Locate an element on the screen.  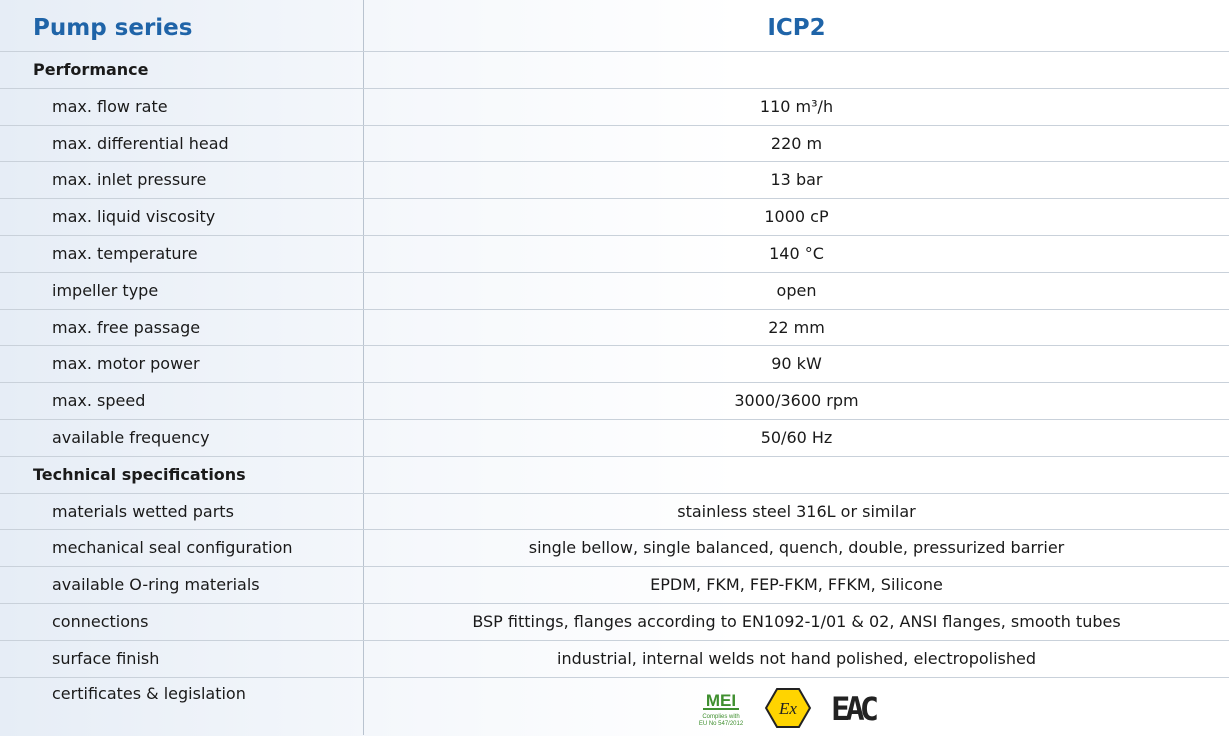
spec-label: max. free passage is located at coordinates (126, 327).